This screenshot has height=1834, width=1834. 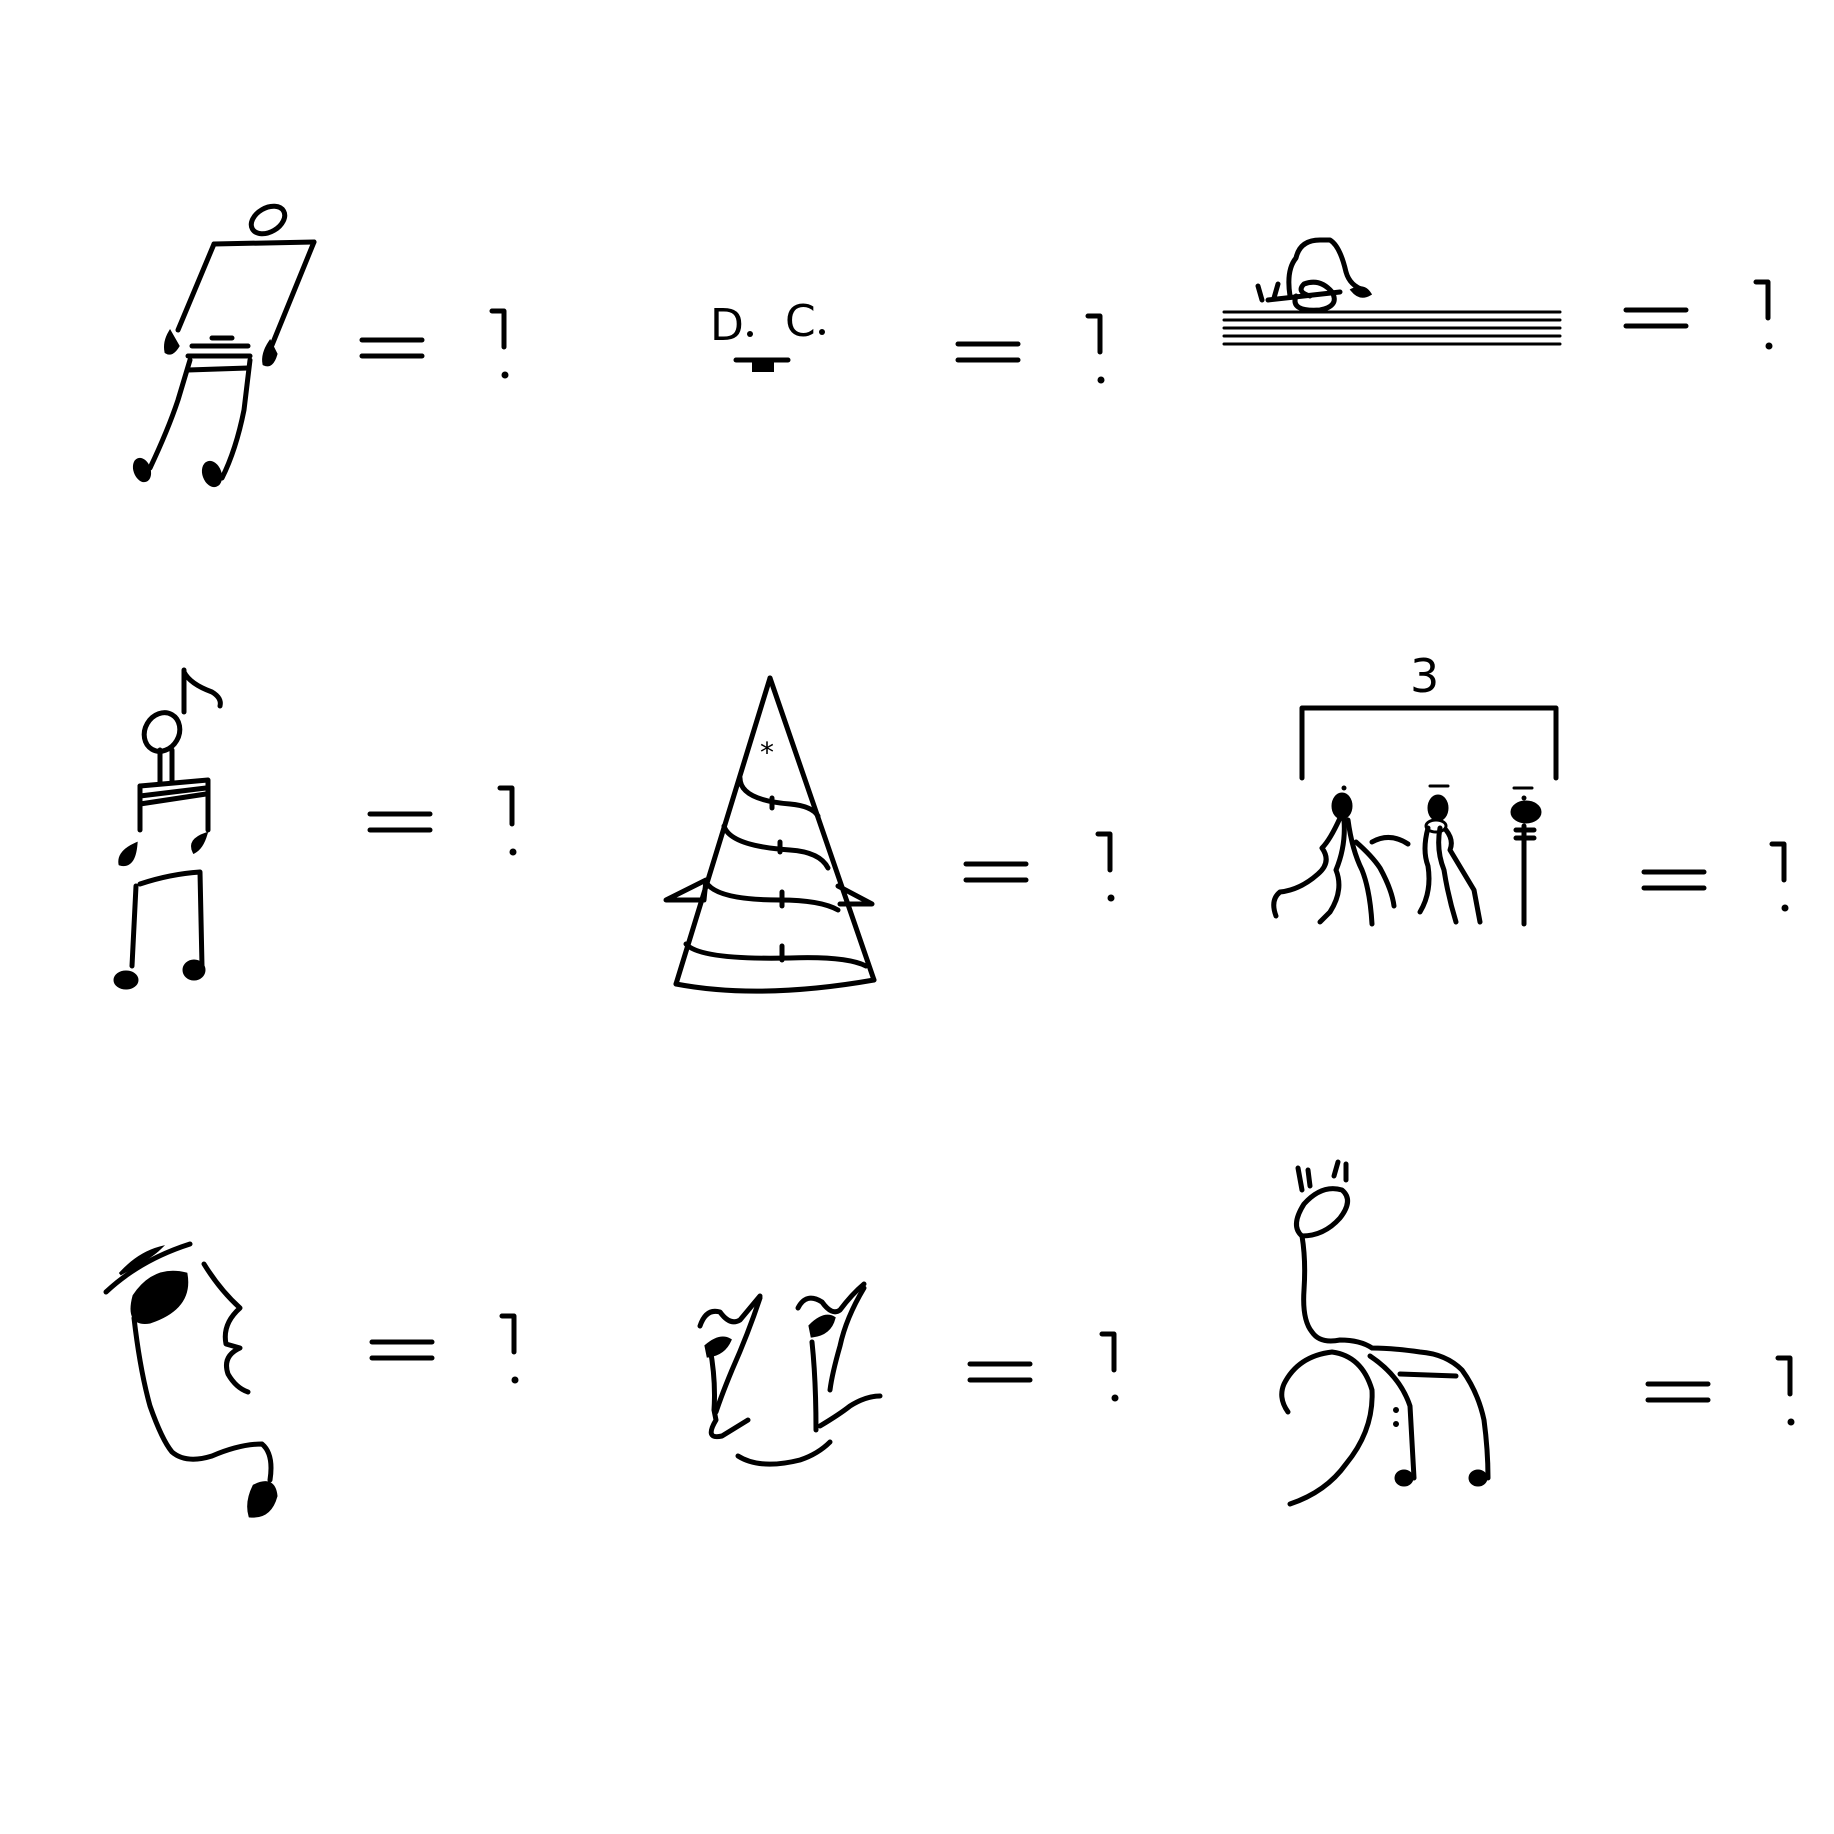 What do you see at coordinates (767, 334) in the screenshot?
I see `da-capo-face: D C` at bounding box center [767, 334].